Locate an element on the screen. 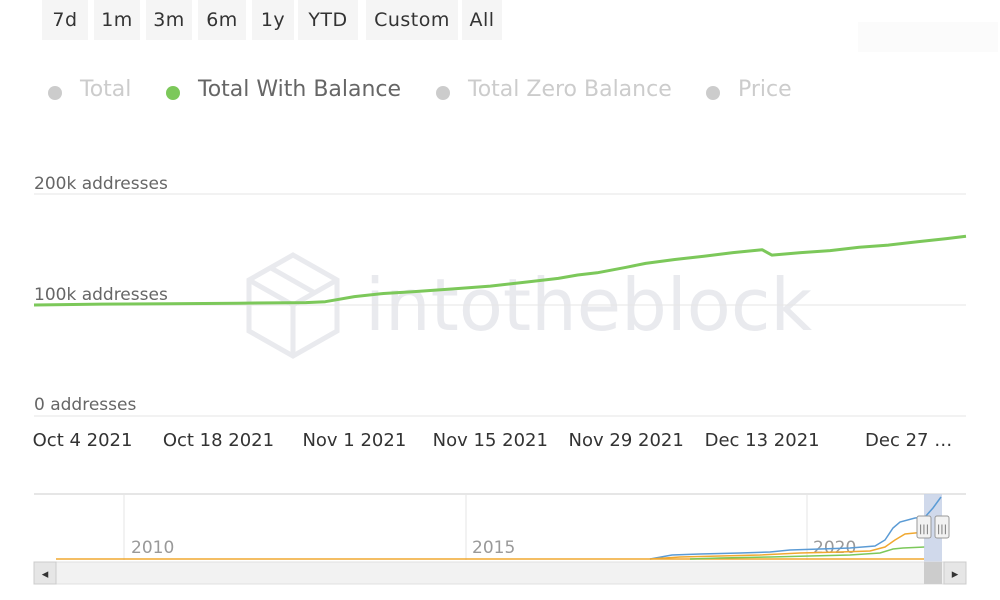 This screenshot has height=600, width=1000. x-tick-label: Oct 18 2021 is located at coordinates (218, 440).